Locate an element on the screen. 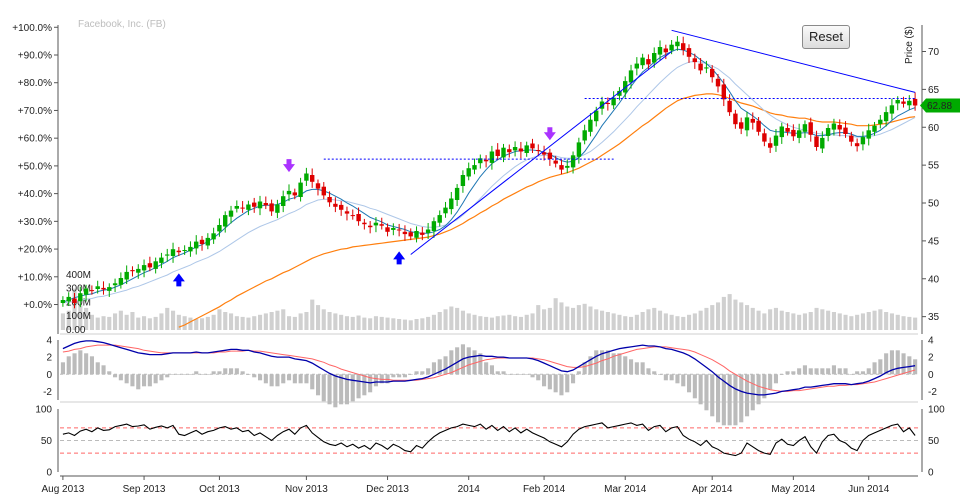 Image resolution: width=960 pixels, height=500 pixels. percent-tick-label: +80.0% is located at coordinates (35, 83).